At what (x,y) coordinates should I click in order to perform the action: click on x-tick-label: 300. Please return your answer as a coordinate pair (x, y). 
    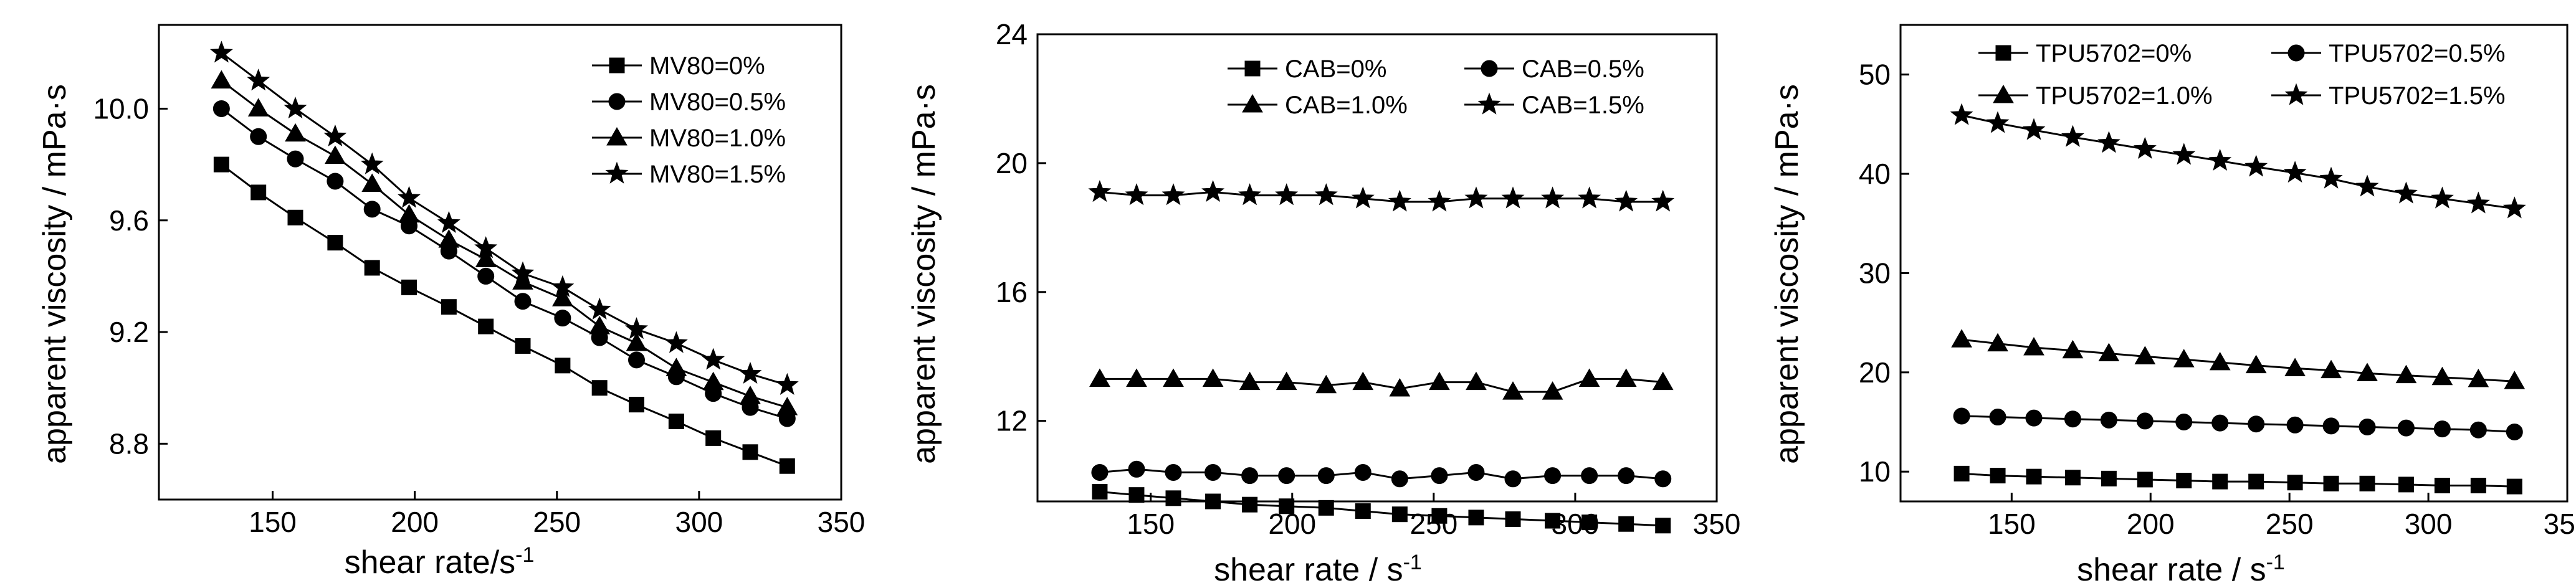
    Looking at the image, I should click on (2429, 524).